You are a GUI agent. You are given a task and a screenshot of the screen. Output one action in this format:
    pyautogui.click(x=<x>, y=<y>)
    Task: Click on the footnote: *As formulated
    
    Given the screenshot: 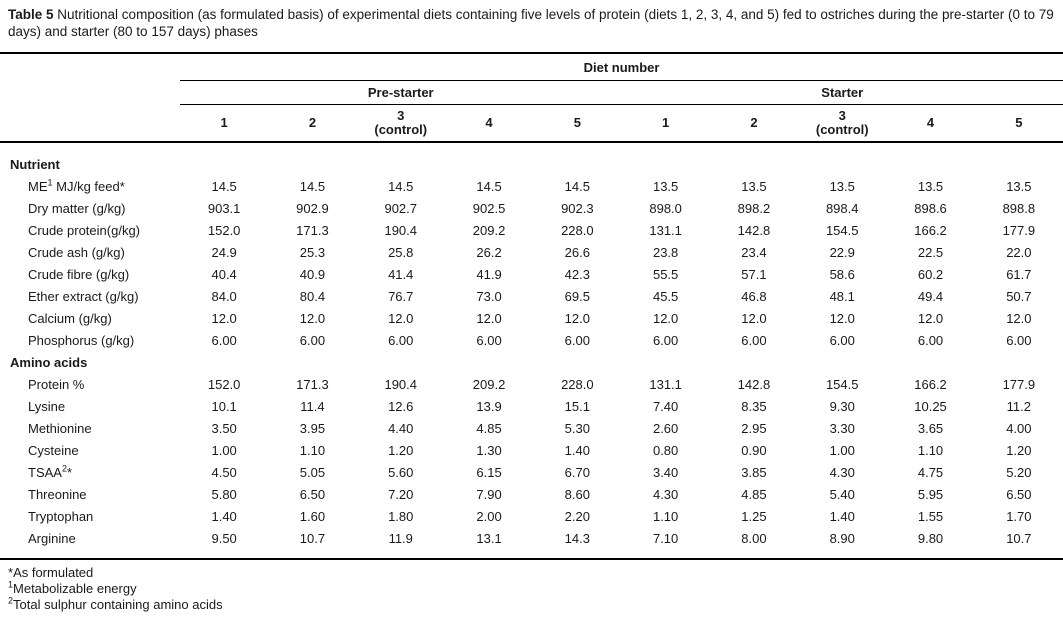 What is the action you would take?
    pyautogui.click(x=51, y=572)
    